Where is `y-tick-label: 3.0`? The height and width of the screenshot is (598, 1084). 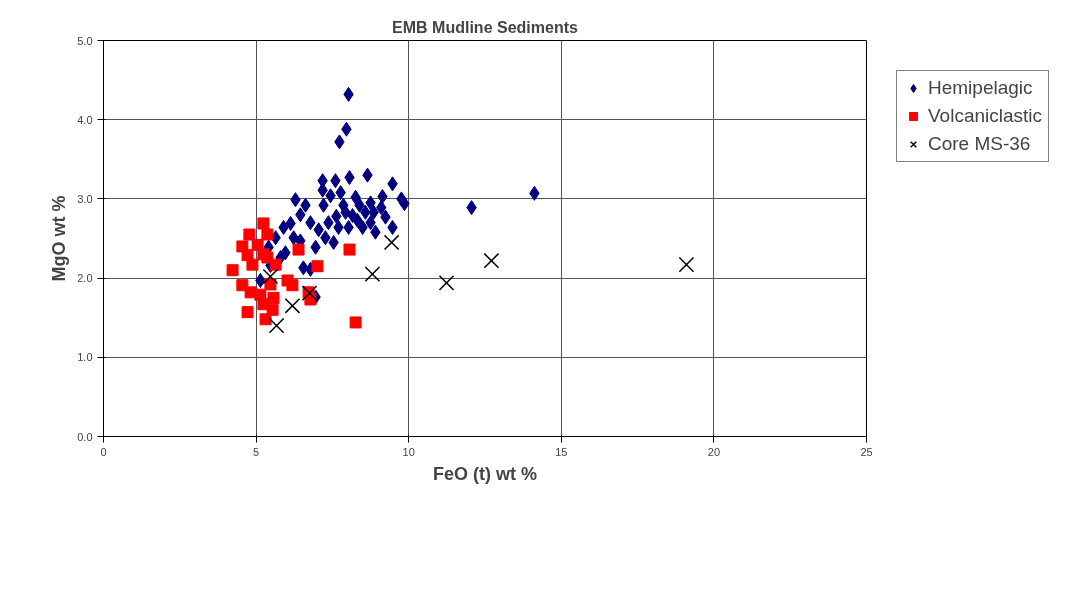 y-tick-label: 3.0 is located at coordinates (85, 198).